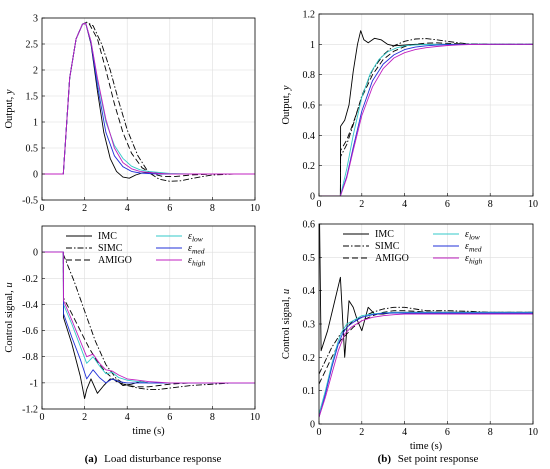  Describe the element at coordinates (30, 331) in the screenshot. I see `y-tick-label: -0.6` at that location.